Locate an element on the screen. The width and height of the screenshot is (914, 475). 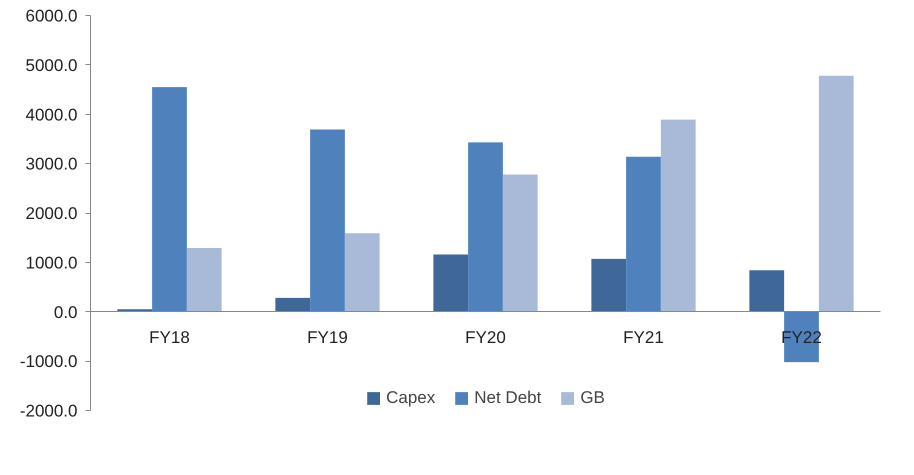
y-tick-label: 1000.0 is located at coordinates (52, 262).